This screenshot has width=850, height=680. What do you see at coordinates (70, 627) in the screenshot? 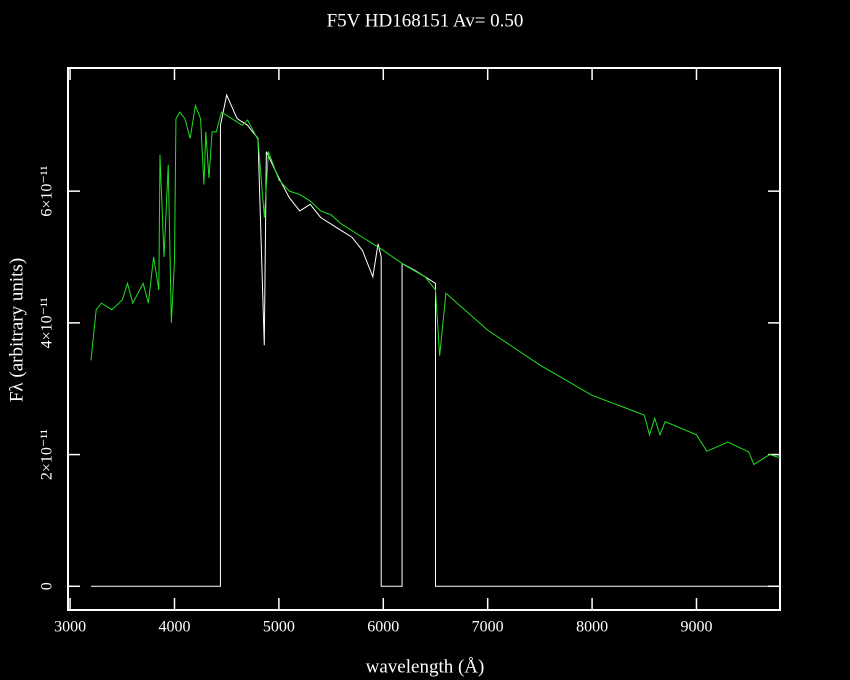
I see `x-tick-label: 3000` at bounding box center [70, 627].